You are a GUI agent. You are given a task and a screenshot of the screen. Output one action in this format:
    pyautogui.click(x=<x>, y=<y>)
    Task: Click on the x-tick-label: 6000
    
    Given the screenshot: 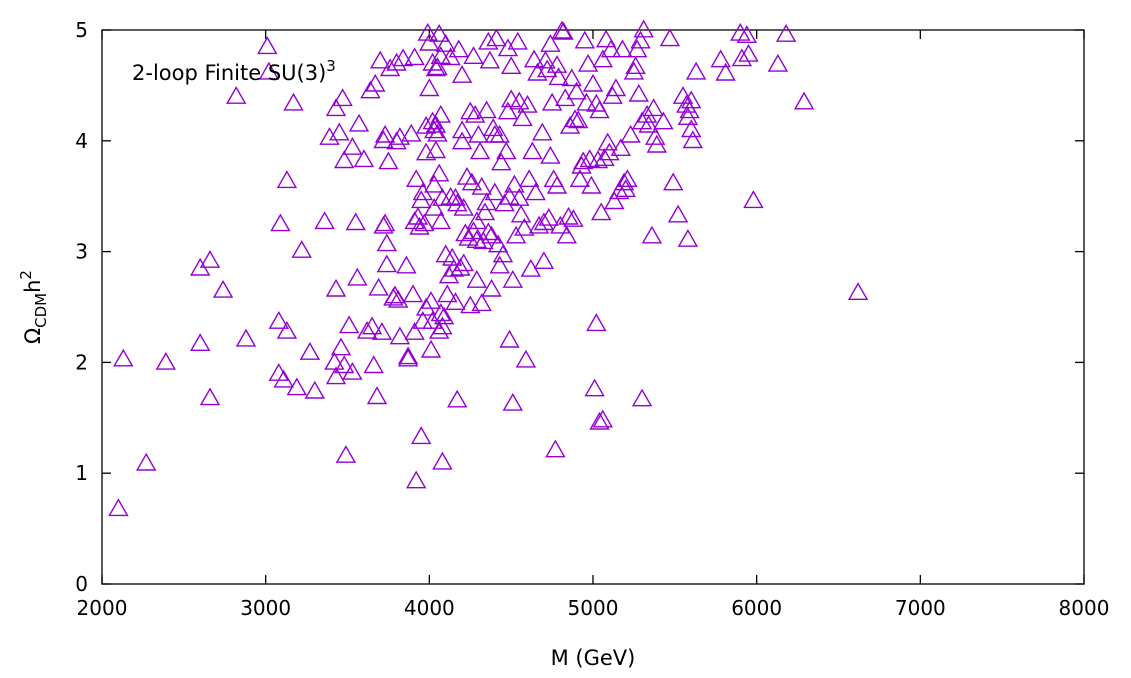 What is the action you would take?
    pyautogui.click(x=756, y=608)
    